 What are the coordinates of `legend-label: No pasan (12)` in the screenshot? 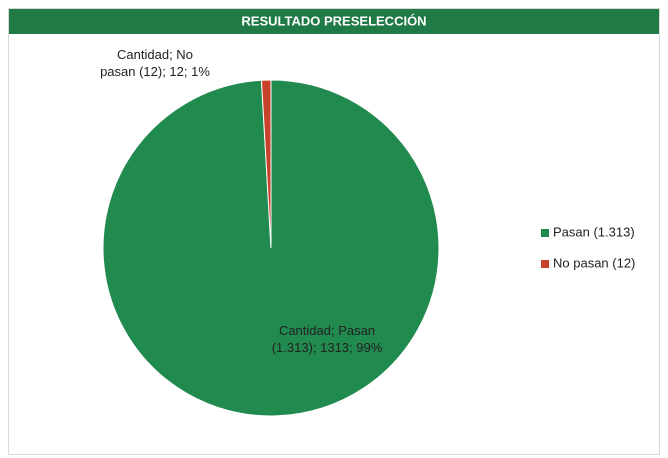 It's located at (594, 262).